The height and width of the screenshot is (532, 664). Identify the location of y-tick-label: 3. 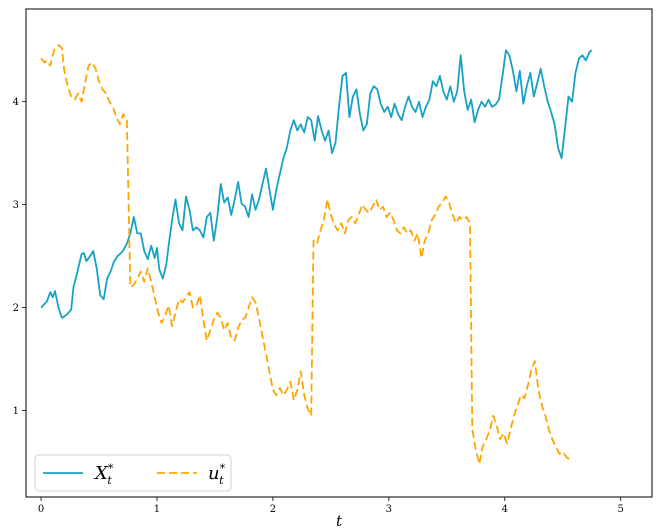
(16, 205).